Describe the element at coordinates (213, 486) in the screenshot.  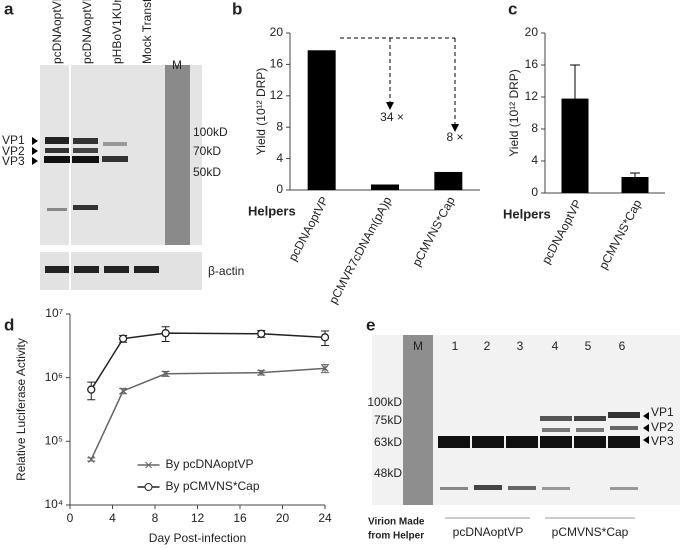
I see `legend-label: By pCMVNS*Cap` at that location.